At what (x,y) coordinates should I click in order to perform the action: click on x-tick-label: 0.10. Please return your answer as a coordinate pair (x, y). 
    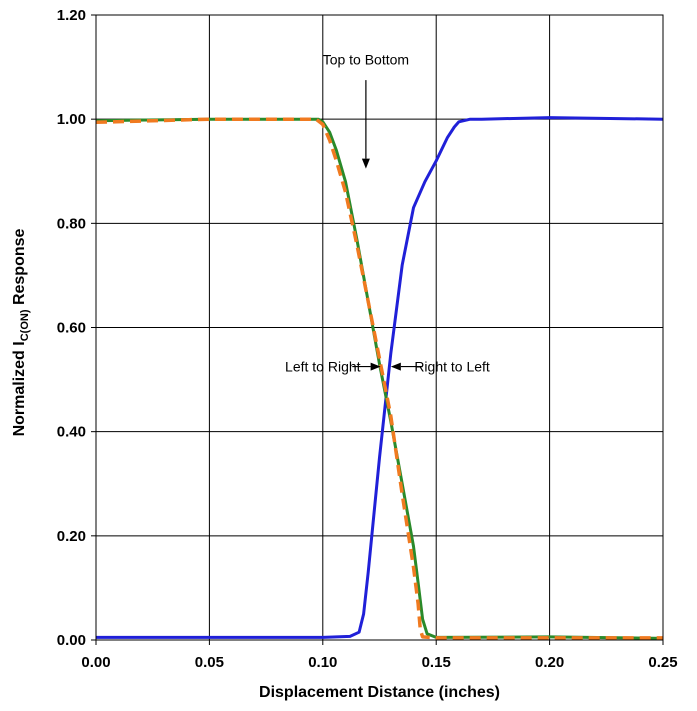
    Looking at the image, I should click on (322, 662).